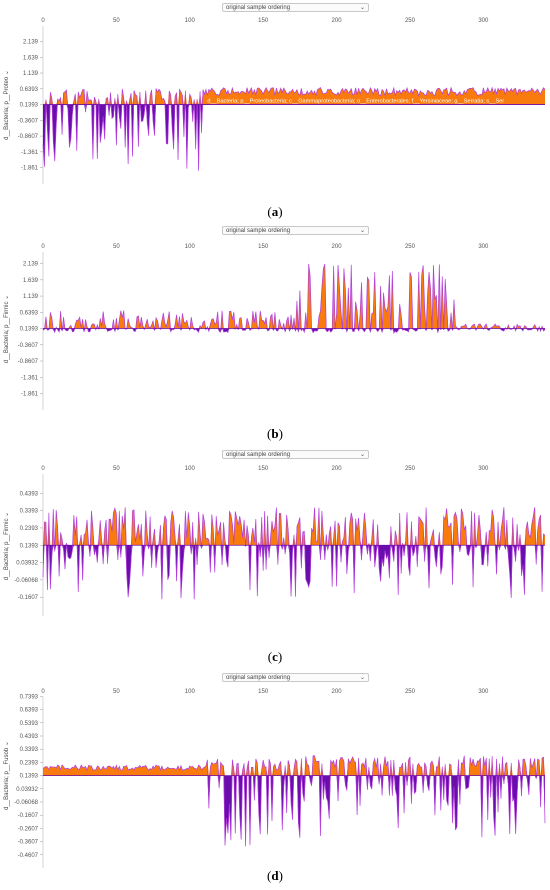  I want to click on caption-d: (d), so click(275, 875).